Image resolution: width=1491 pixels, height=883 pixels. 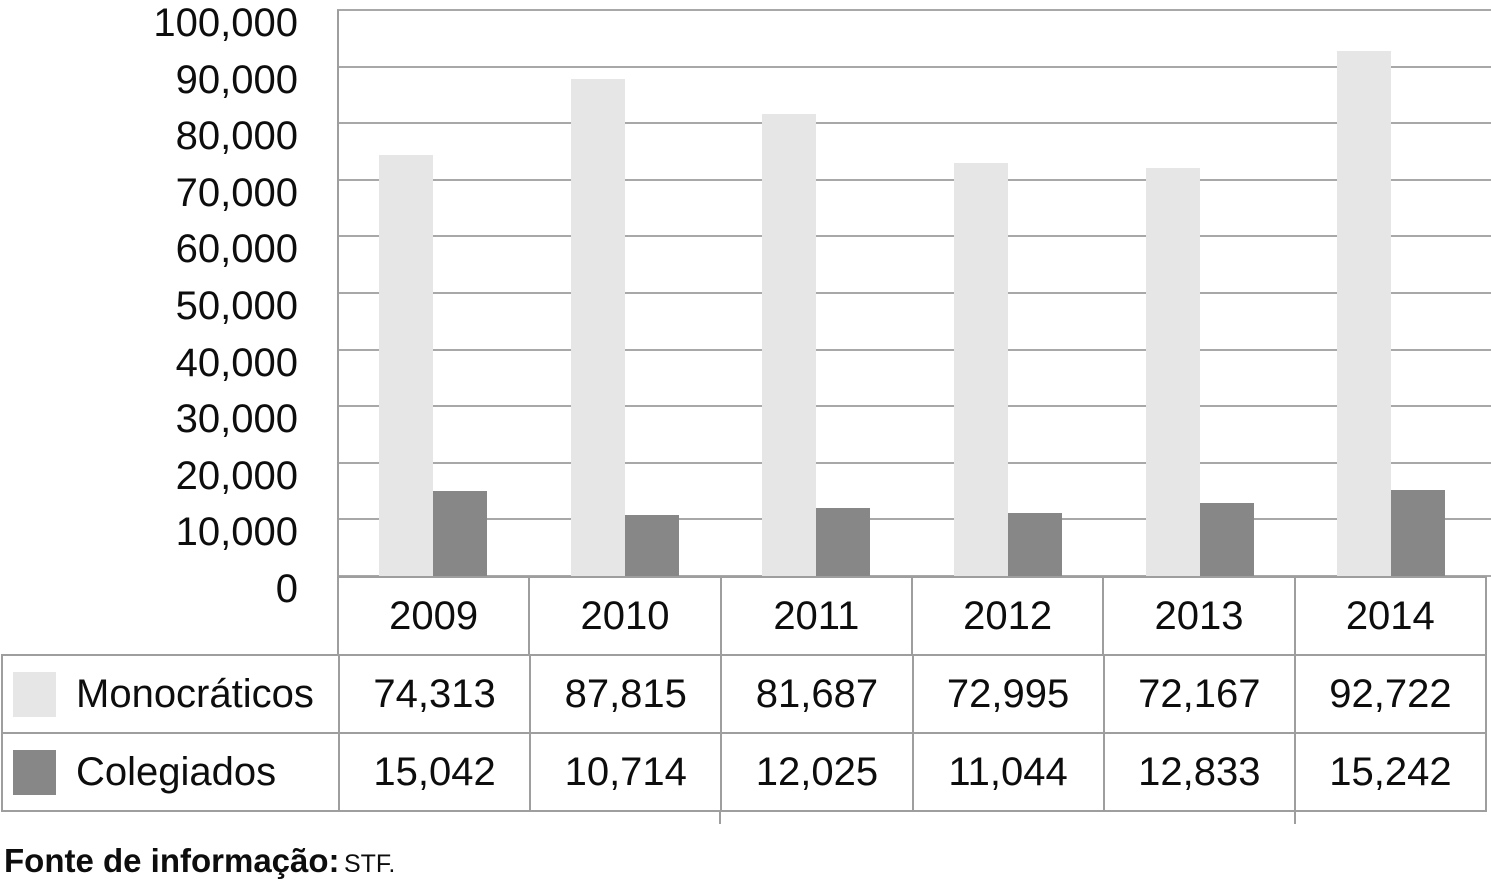 I want to click on value-cell: 72,167, so click(x=1198, y=694).